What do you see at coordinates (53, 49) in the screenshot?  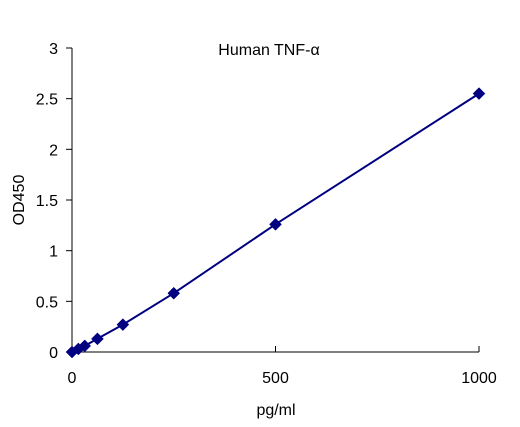 I see `y-tick-label: 3` at bounding box center [53, 49].